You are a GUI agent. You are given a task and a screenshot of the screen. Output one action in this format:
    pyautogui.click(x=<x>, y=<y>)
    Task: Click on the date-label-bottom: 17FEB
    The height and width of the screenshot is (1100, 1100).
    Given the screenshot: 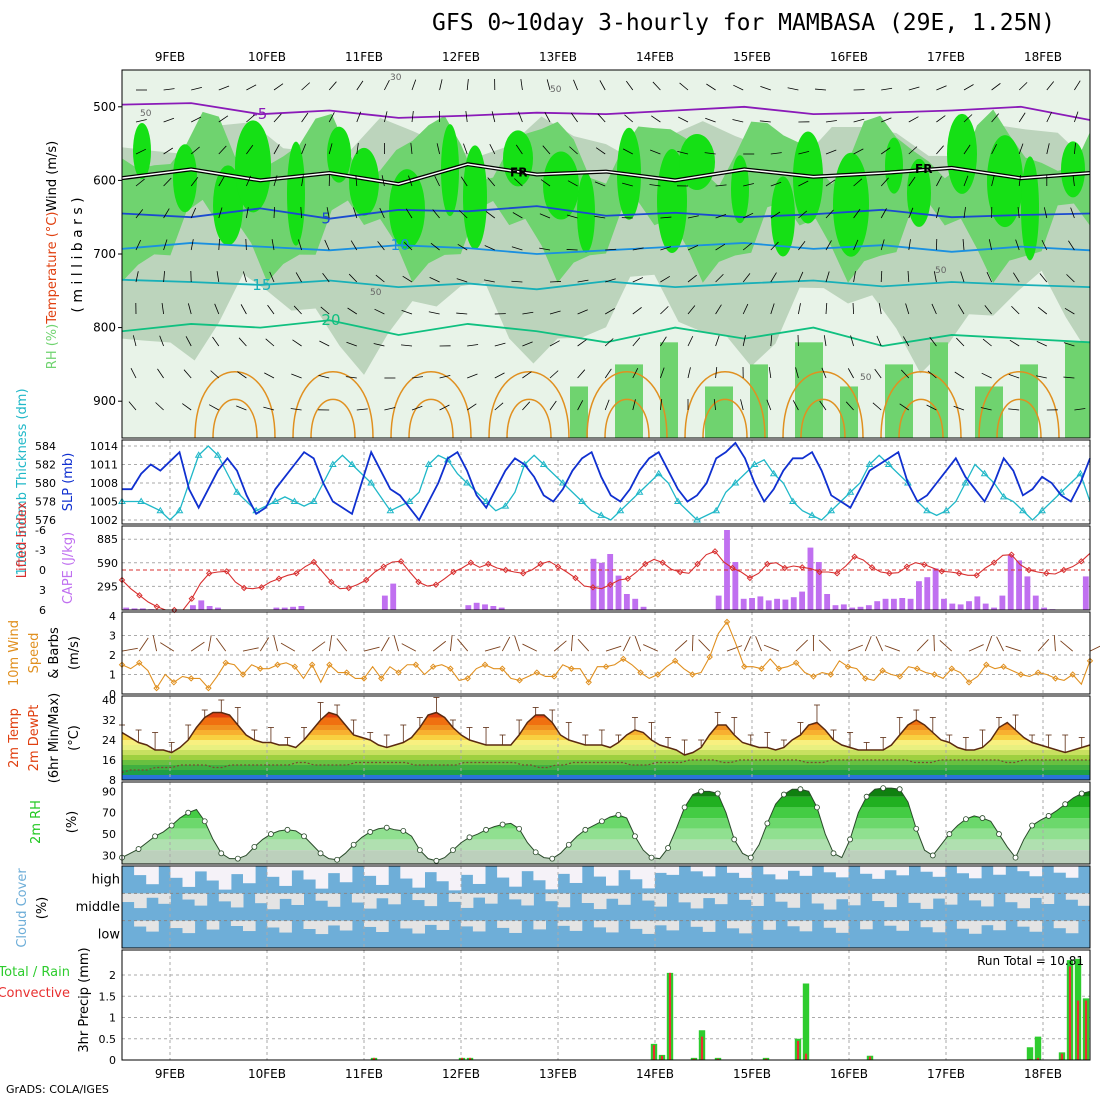 What is the action you would take?
    pyautogui.click(x=946, y=1074)
    